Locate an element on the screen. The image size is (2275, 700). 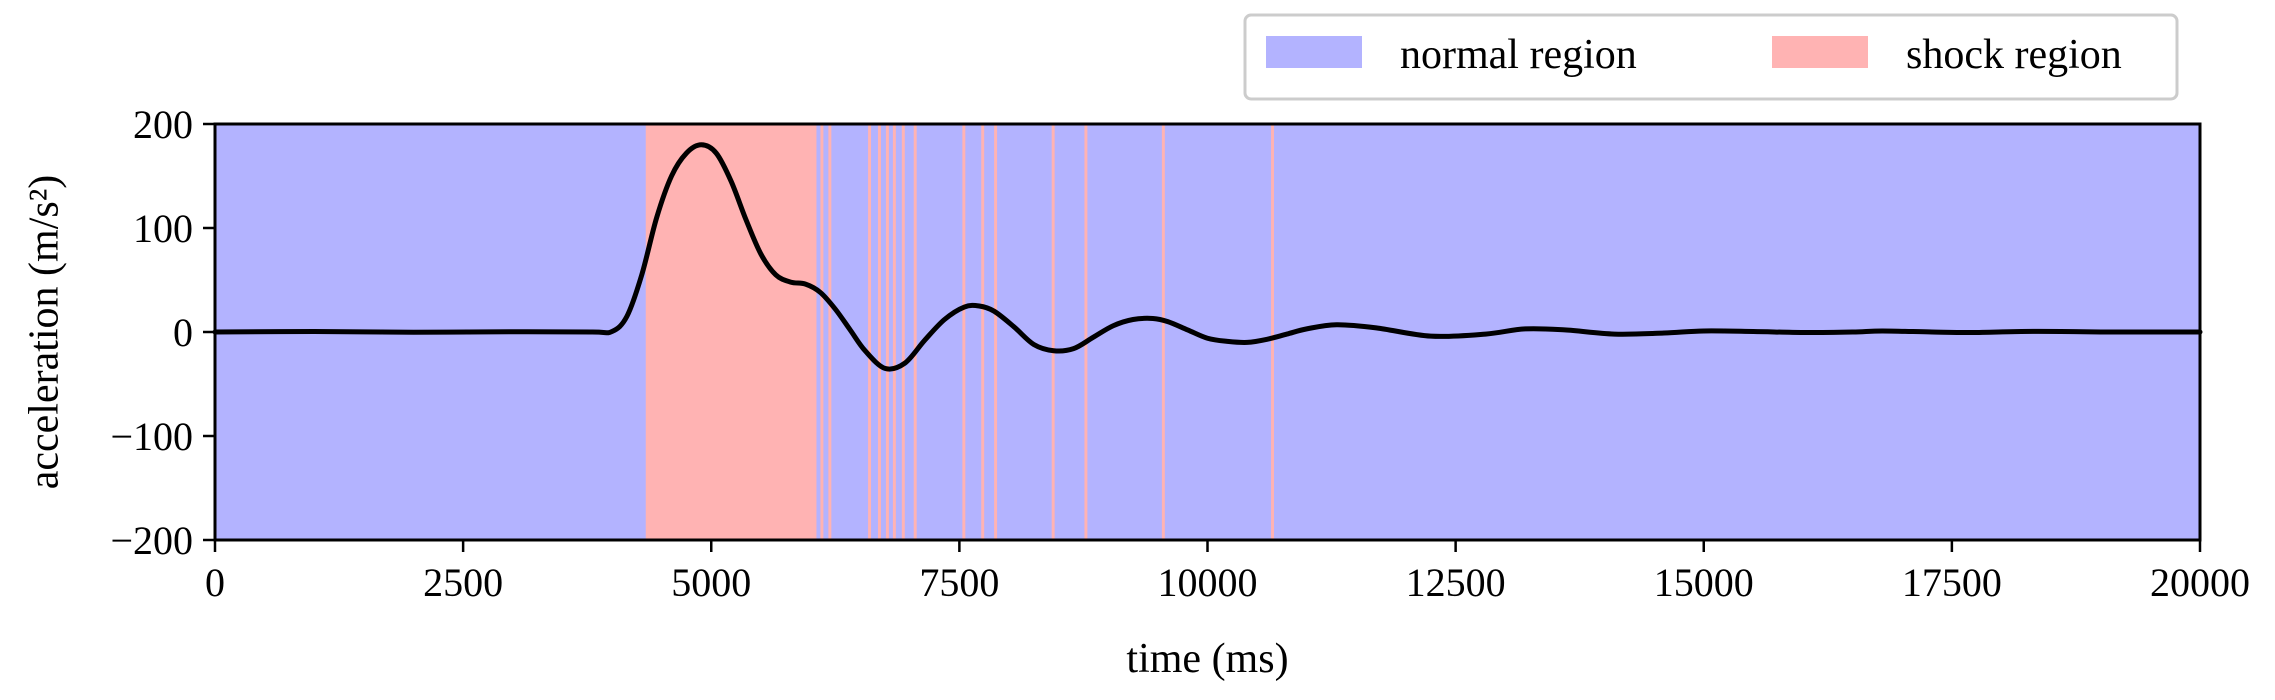
x-axis-label: time (ms) is located at coordinates (1207, 659).